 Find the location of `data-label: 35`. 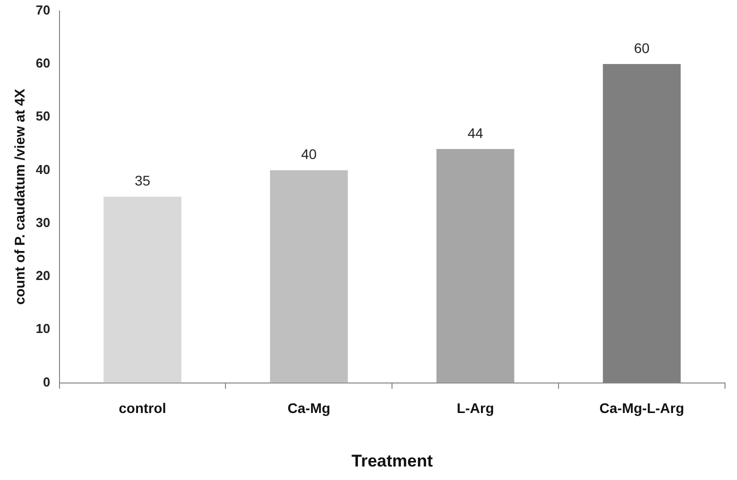

data-label: 35 is located at coordinates (142, 180).